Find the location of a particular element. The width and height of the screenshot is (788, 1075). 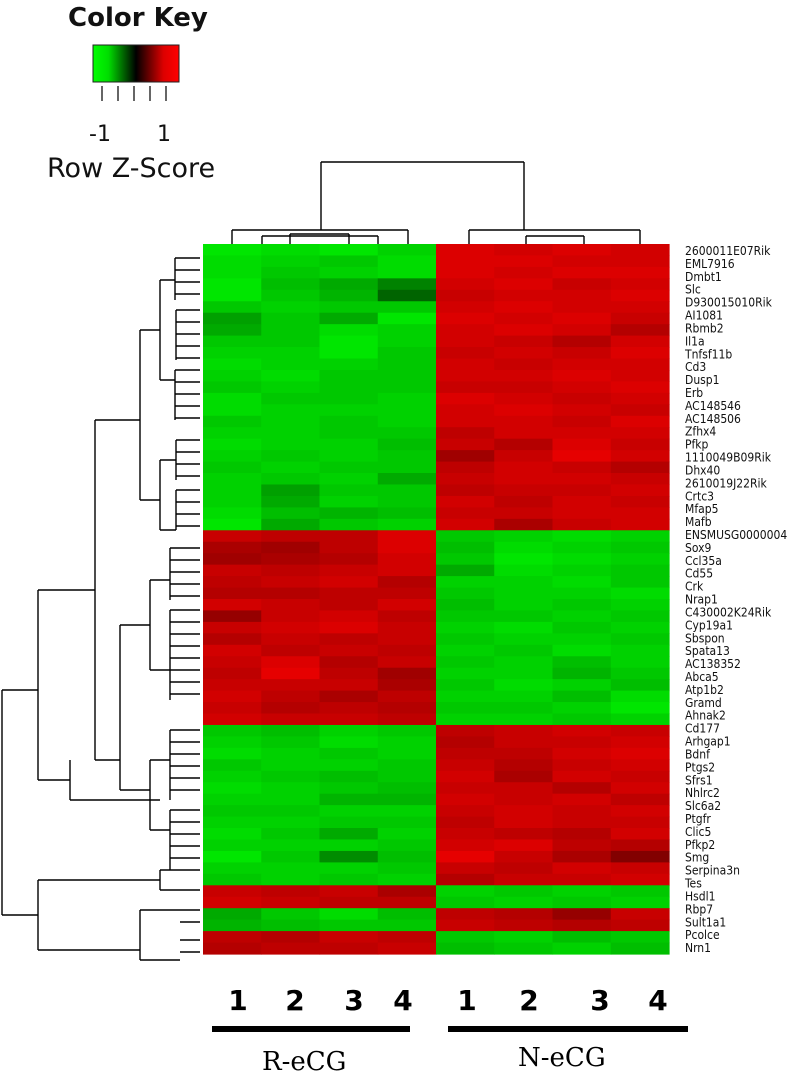

row-label: Tnfsf11b is located at coordinates (708, 354).